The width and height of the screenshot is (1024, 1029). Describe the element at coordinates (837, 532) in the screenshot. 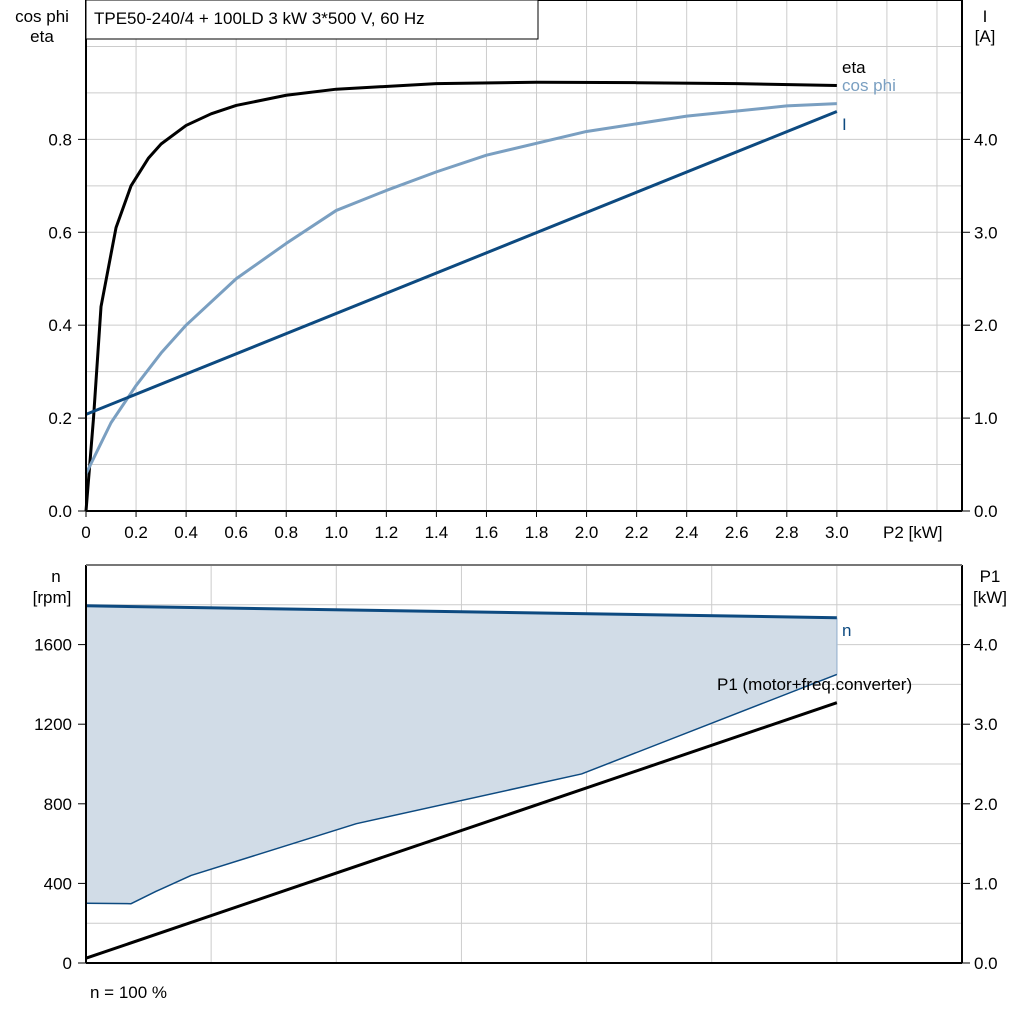

I see `x-tick-label: 3.0` at that location.